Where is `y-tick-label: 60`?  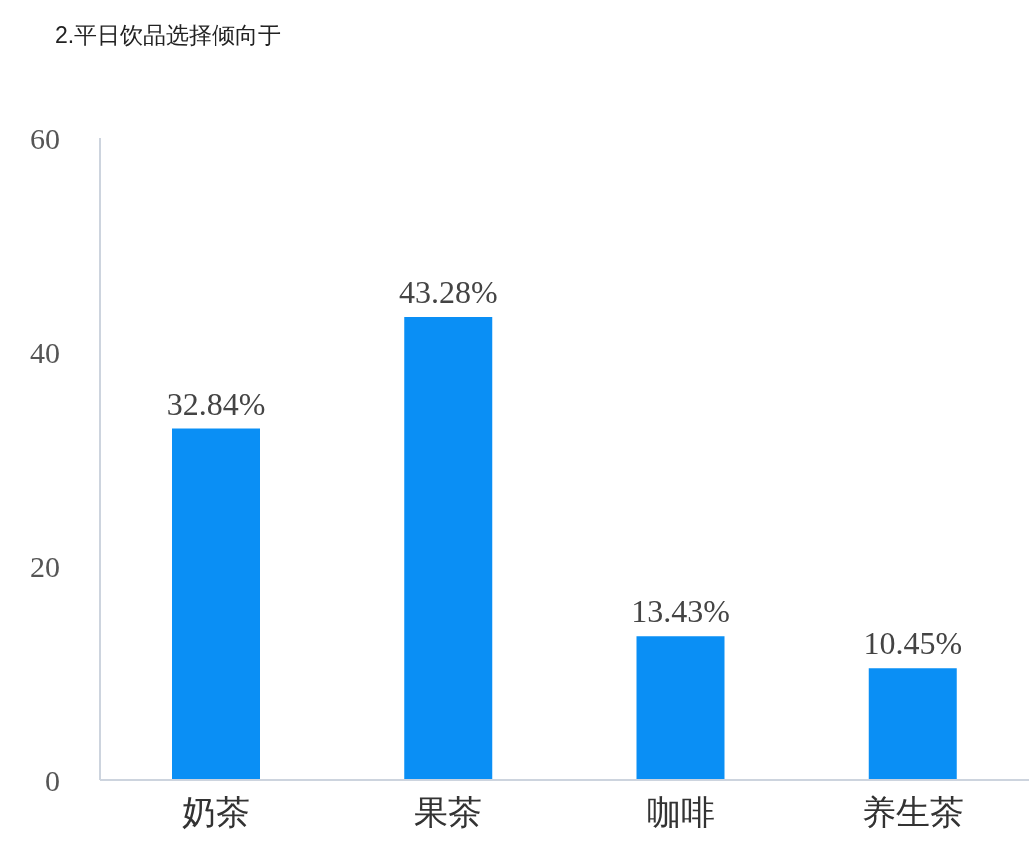 y-tick-label: 60 is located at coordinates (45, 138).